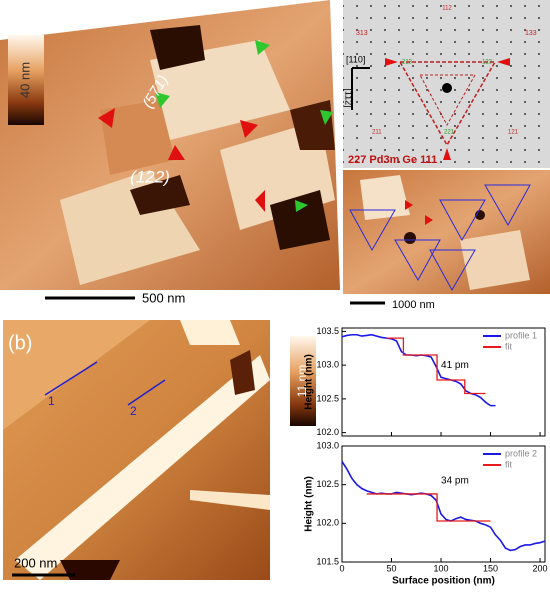 This screenshot has width=550, height=595. I want to click on x-tick-label: 0, so click(341, 568).